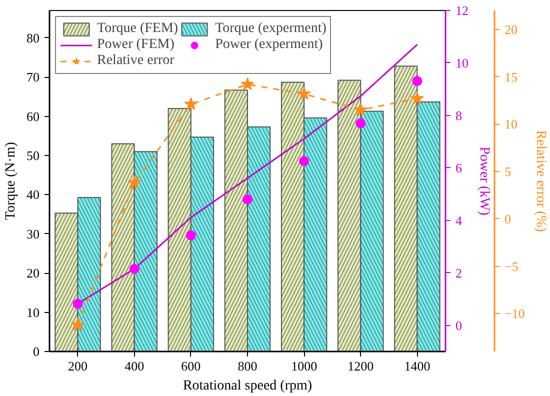  I want to click on y-tick-label: 0, so click(36, 351).